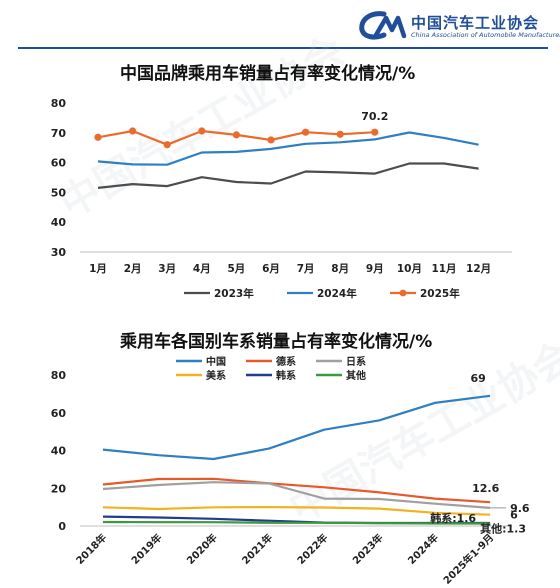  I want to click on x-tick-label: 3月, so click(167, 269).